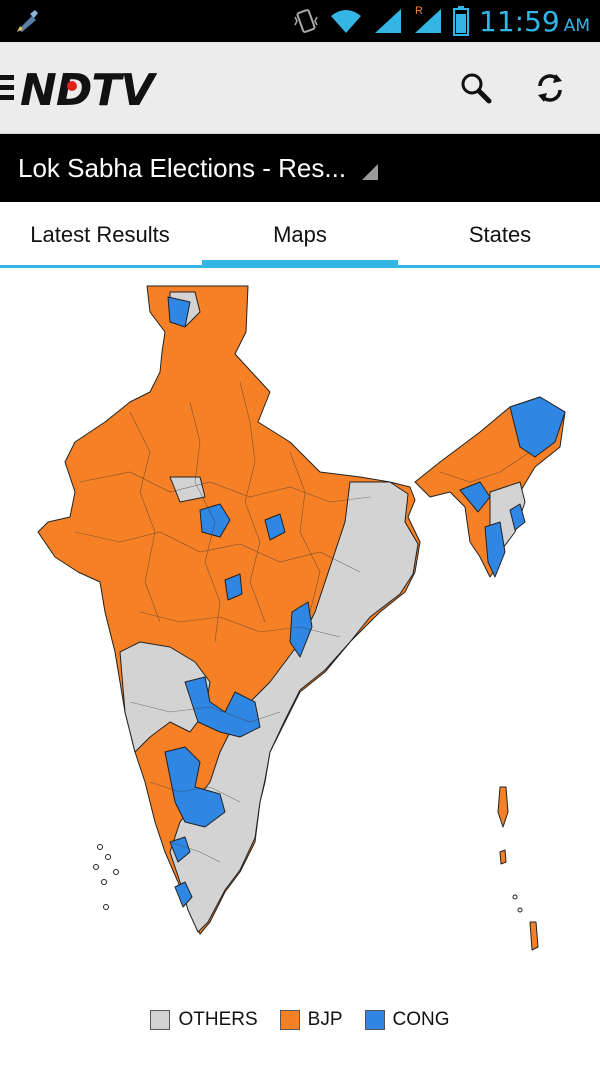 The image size is (600, 1066). Describe the element at coordinates (370, 172) in the screenshot. I see `spinner-arrow-icon` at that location.